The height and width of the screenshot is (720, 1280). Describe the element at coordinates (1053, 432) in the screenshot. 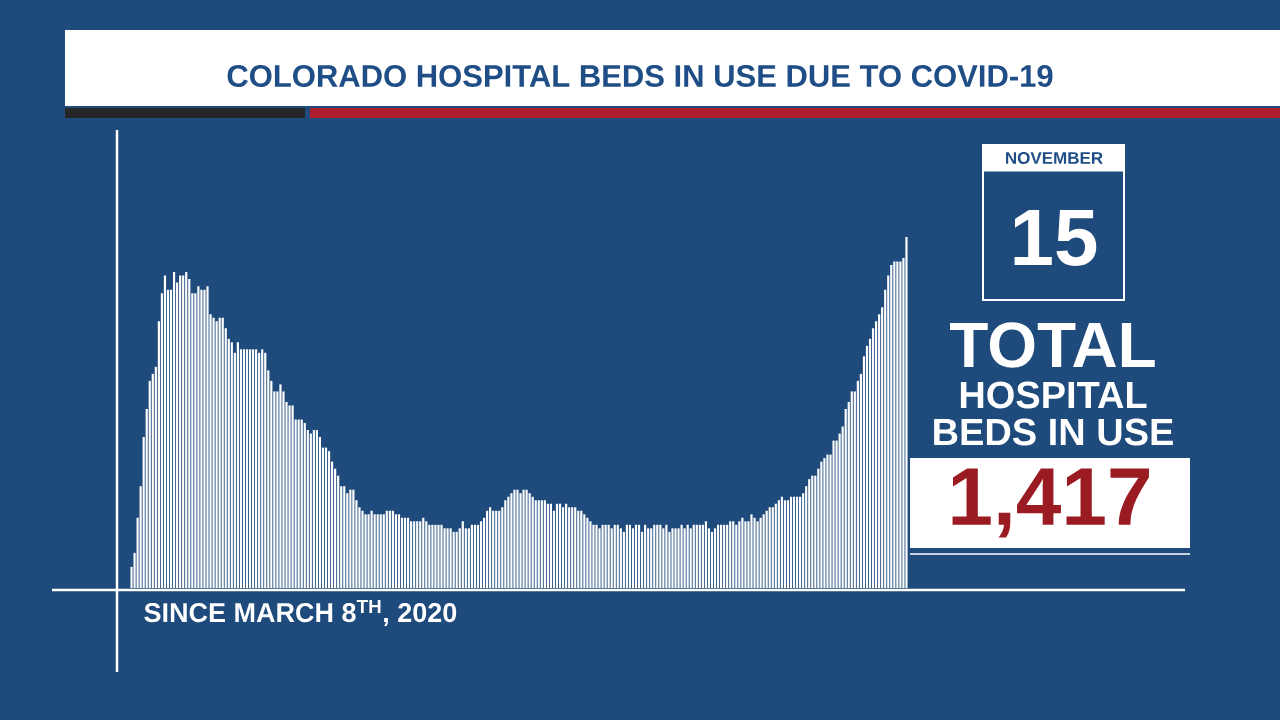

I see `text: BEDS IN USE` at that location.